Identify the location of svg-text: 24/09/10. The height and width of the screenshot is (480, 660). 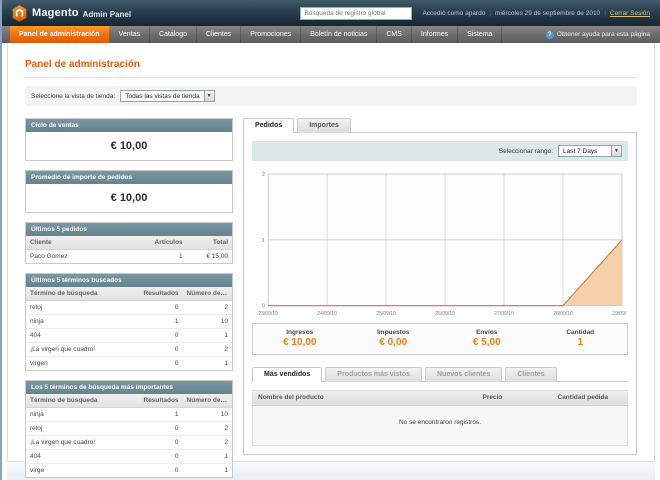
(327, 314).